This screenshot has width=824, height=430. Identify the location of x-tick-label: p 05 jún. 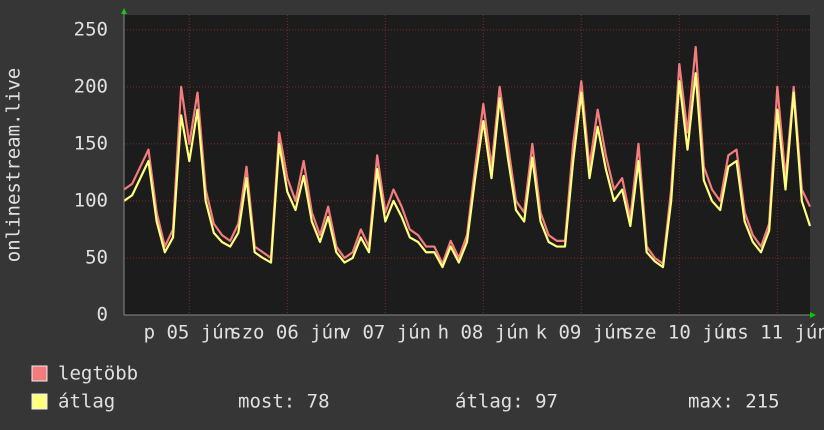
(190, 333).